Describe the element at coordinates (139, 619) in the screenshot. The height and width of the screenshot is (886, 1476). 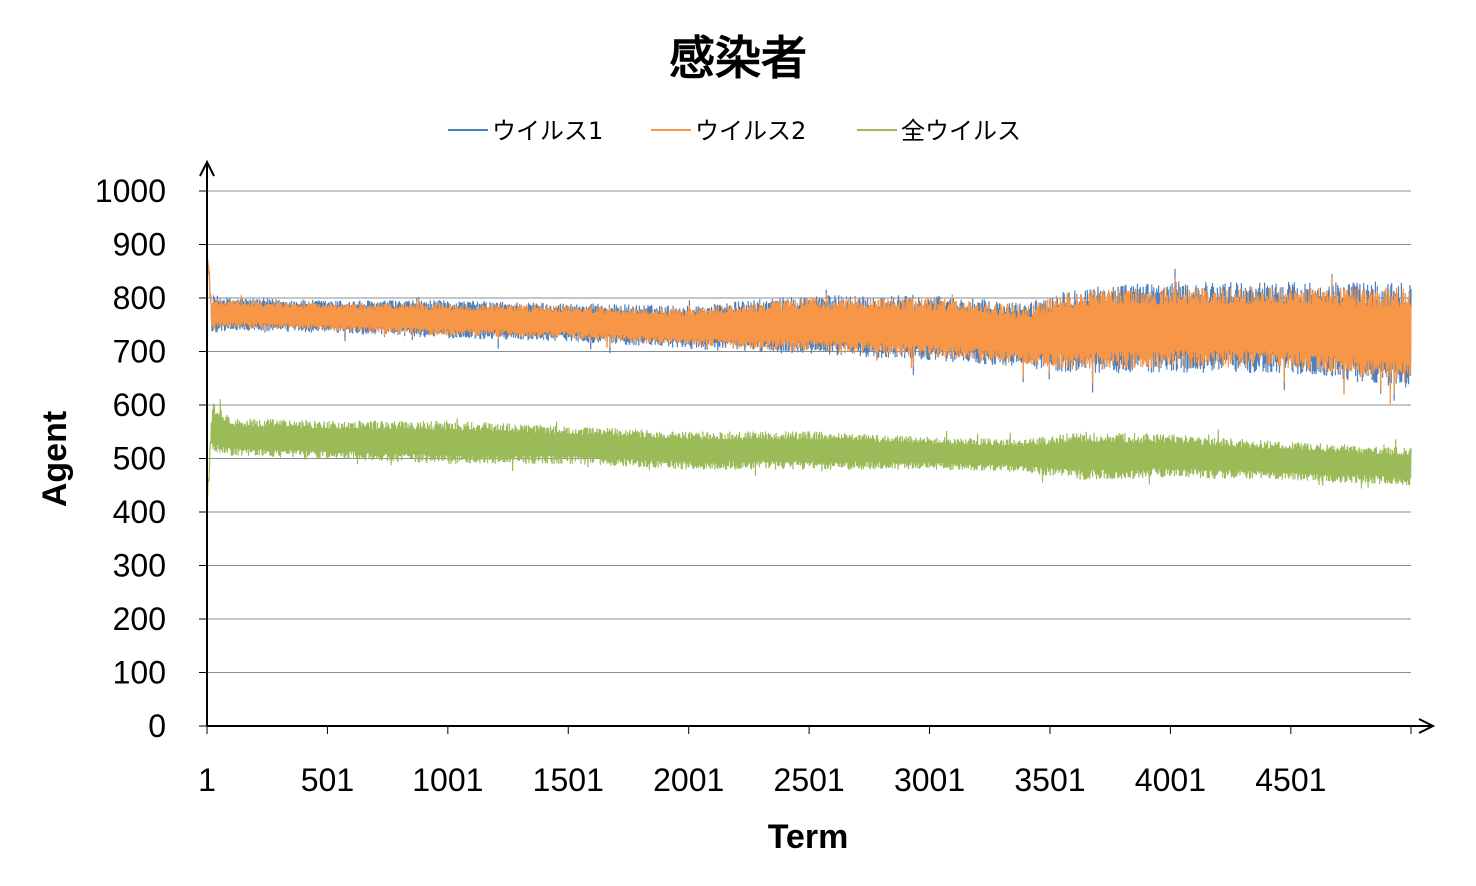
I see `y-tick-label: 200` at that location.